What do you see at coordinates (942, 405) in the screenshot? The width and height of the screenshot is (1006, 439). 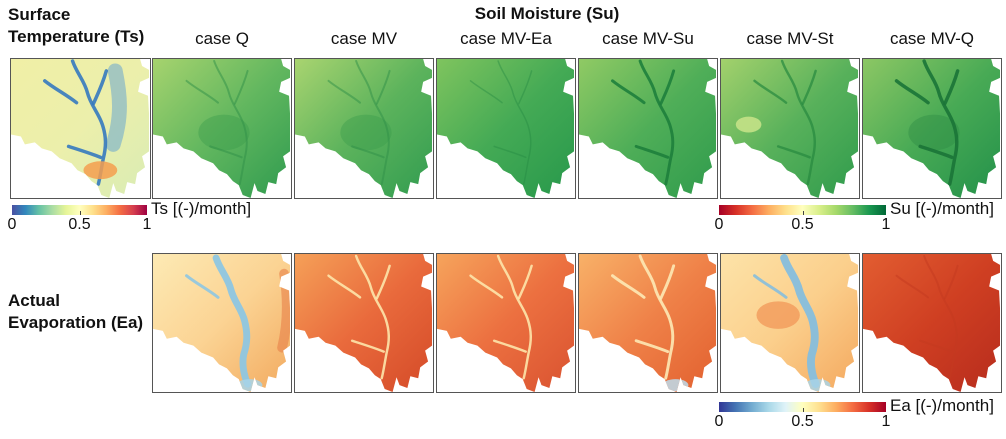 I see `ea-colorbar-label: Ea [(-)/month]` at bounding box center [942, 405].